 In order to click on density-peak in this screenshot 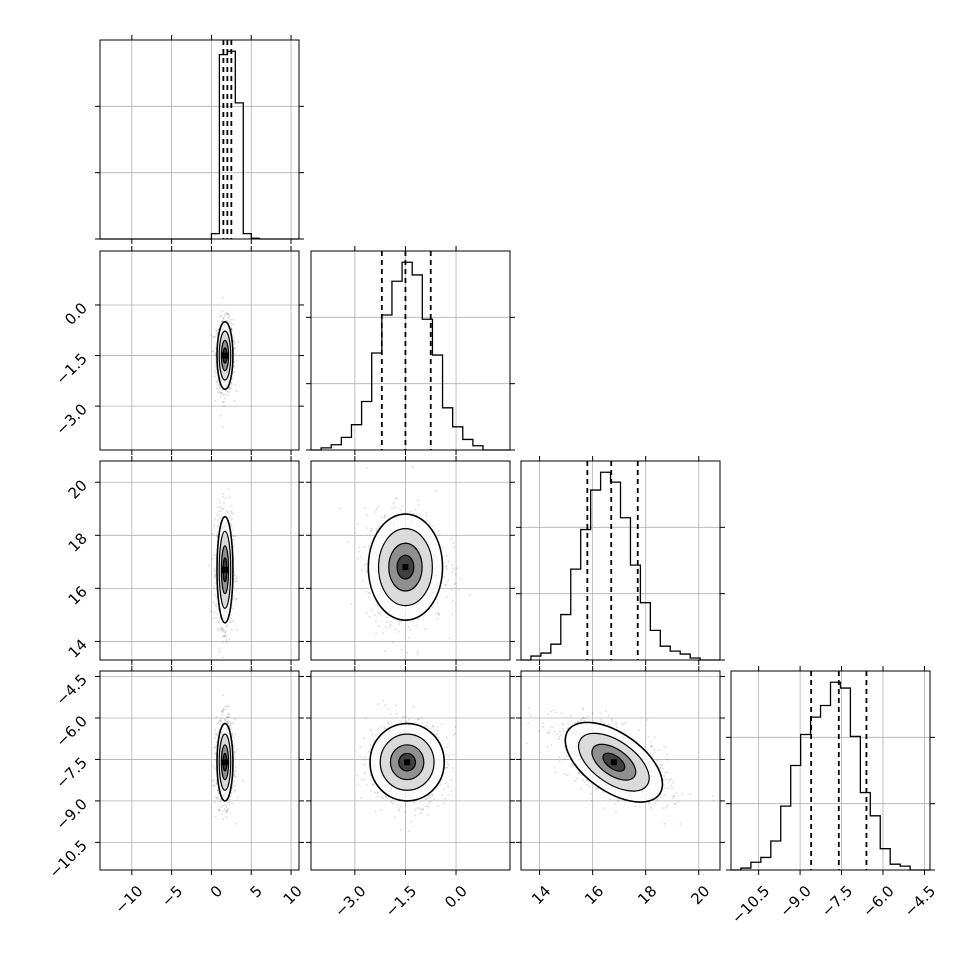, I will do `click(224, 355)`.